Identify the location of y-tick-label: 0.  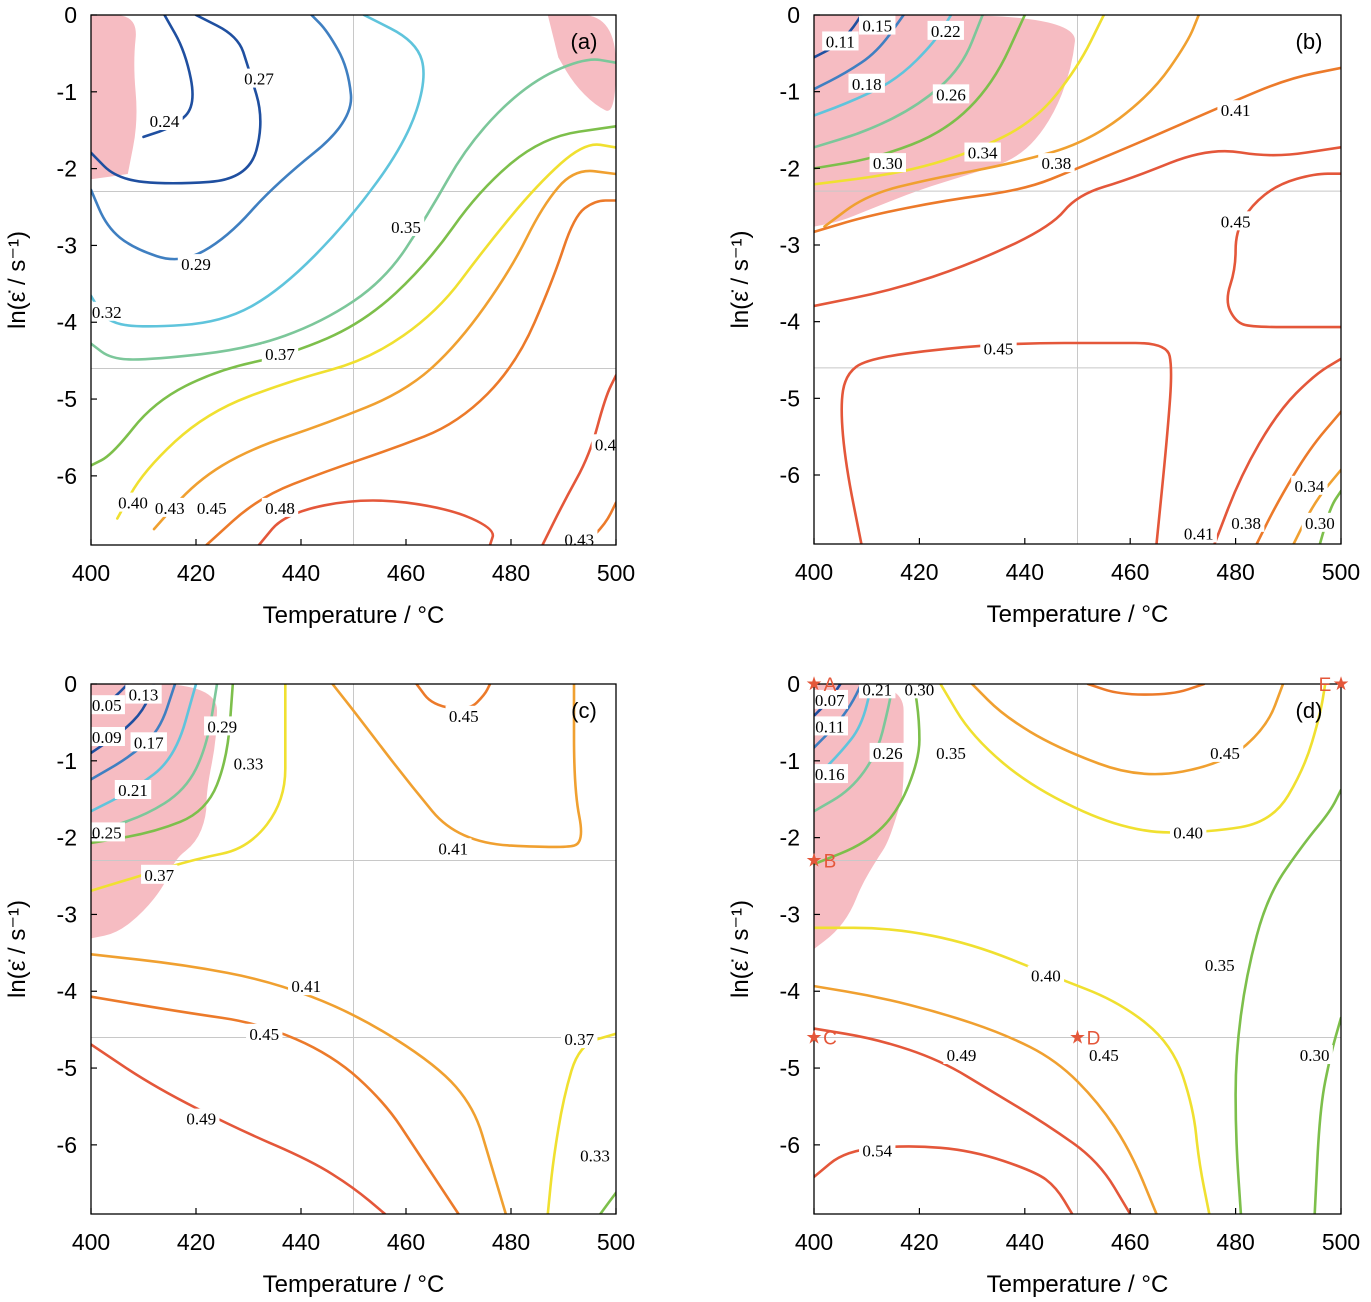
(793, 15).